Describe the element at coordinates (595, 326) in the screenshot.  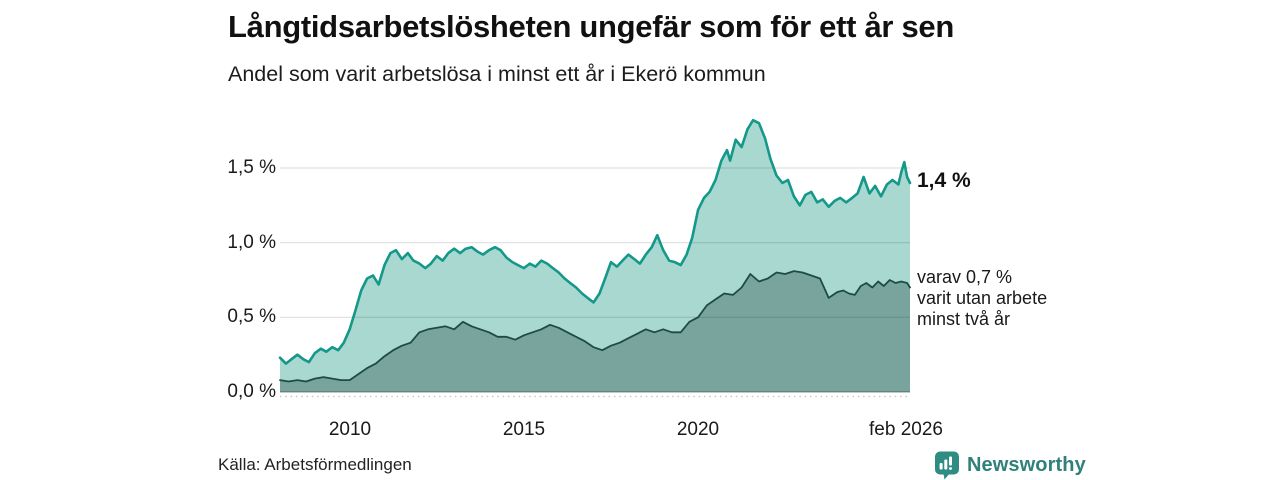
I see `series-twoyear-line` at that location.